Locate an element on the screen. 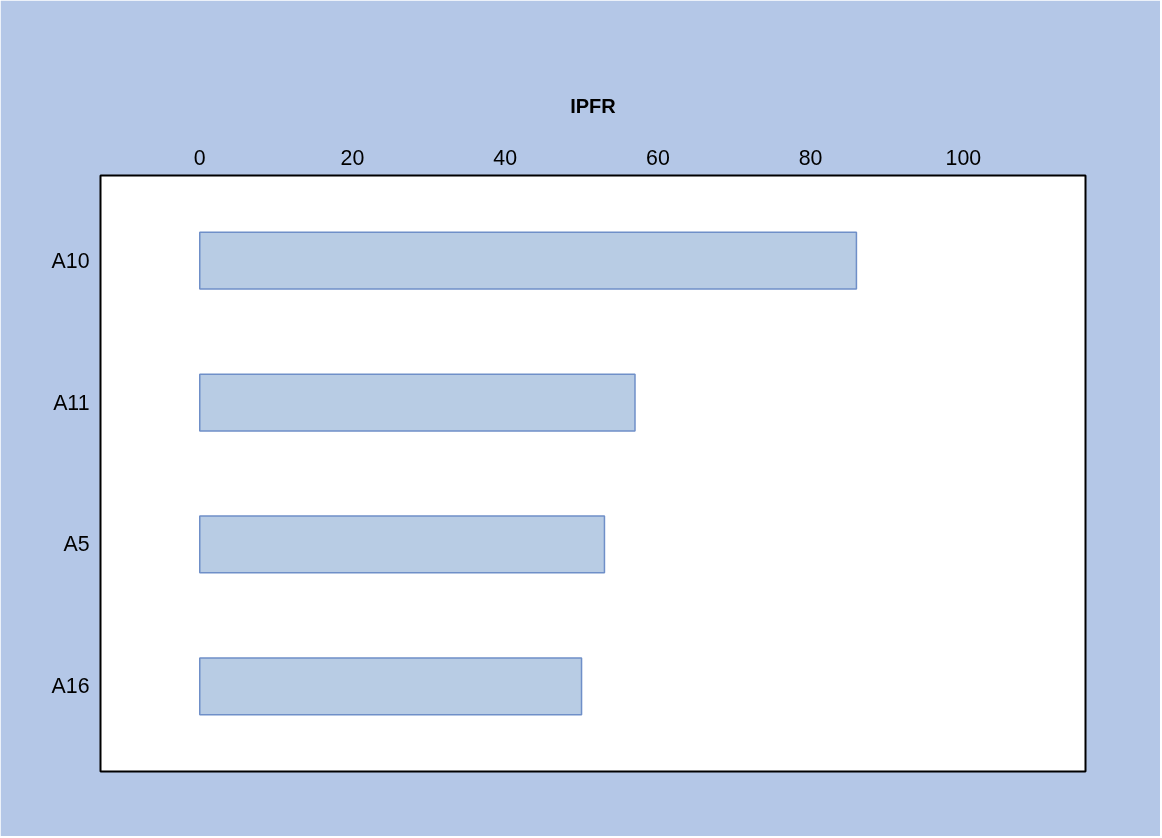  y-tick-label: A11 is located at coordinates (71, 402).